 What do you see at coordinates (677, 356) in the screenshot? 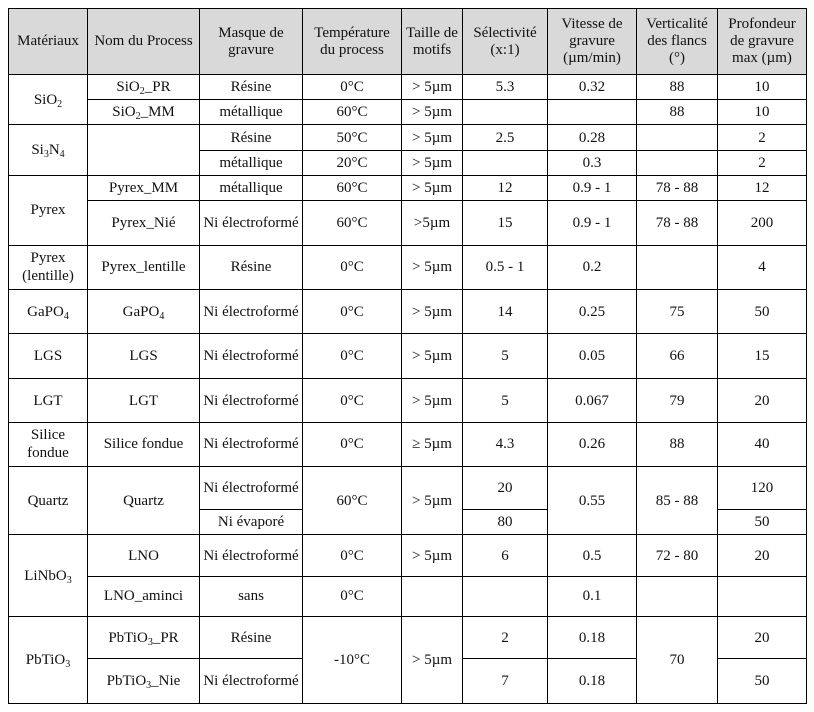
I see `verticality-cell: 66` at bounding box center [677, 356].